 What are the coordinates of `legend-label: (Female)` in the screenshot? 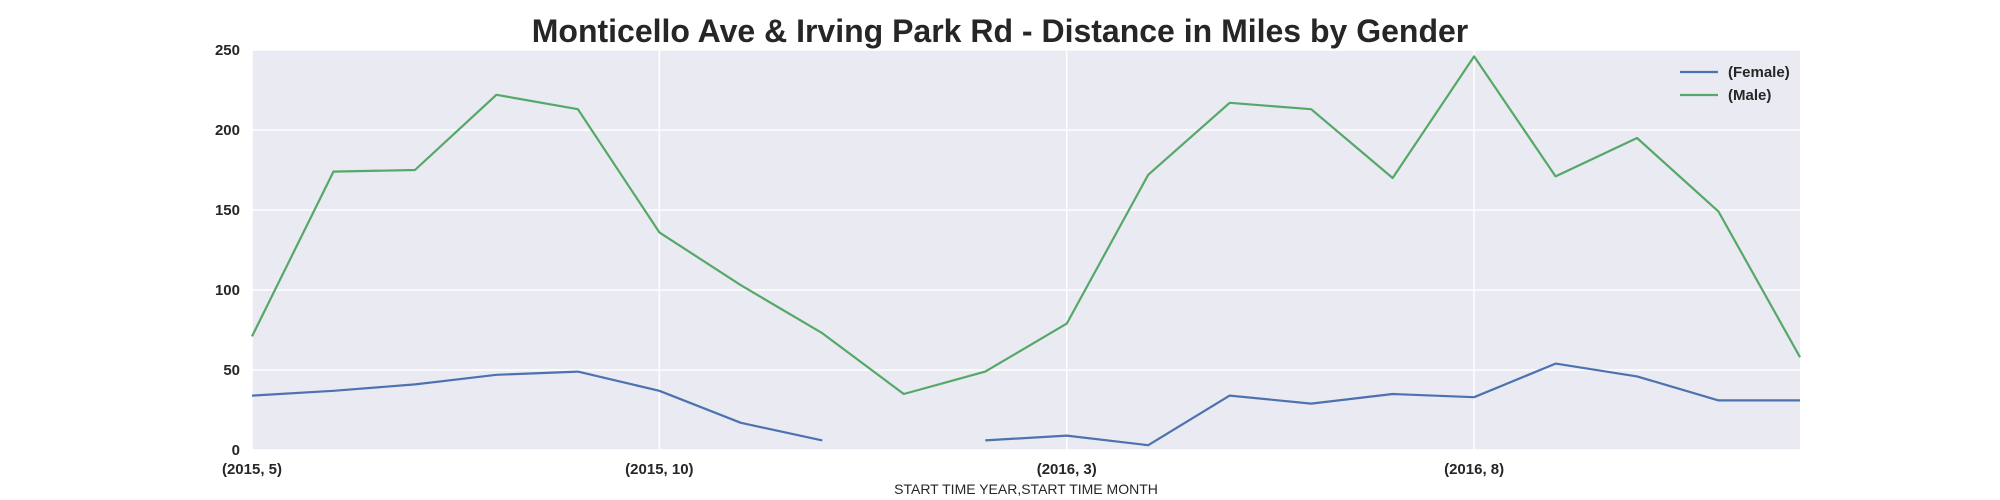 It's located at (1759, 72).